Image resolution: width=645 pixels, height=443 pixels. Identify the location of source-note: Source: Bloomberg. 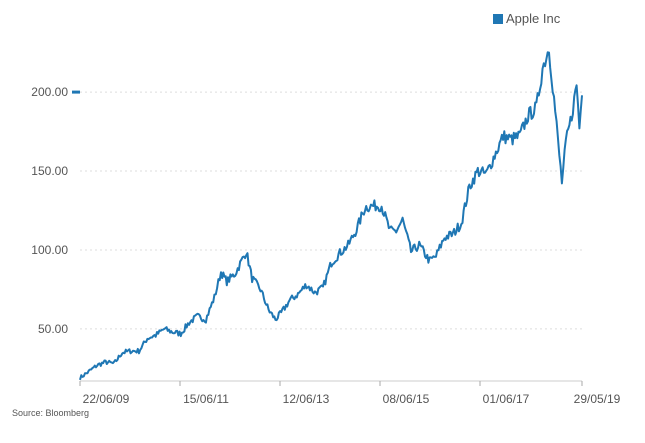
(51, 413).